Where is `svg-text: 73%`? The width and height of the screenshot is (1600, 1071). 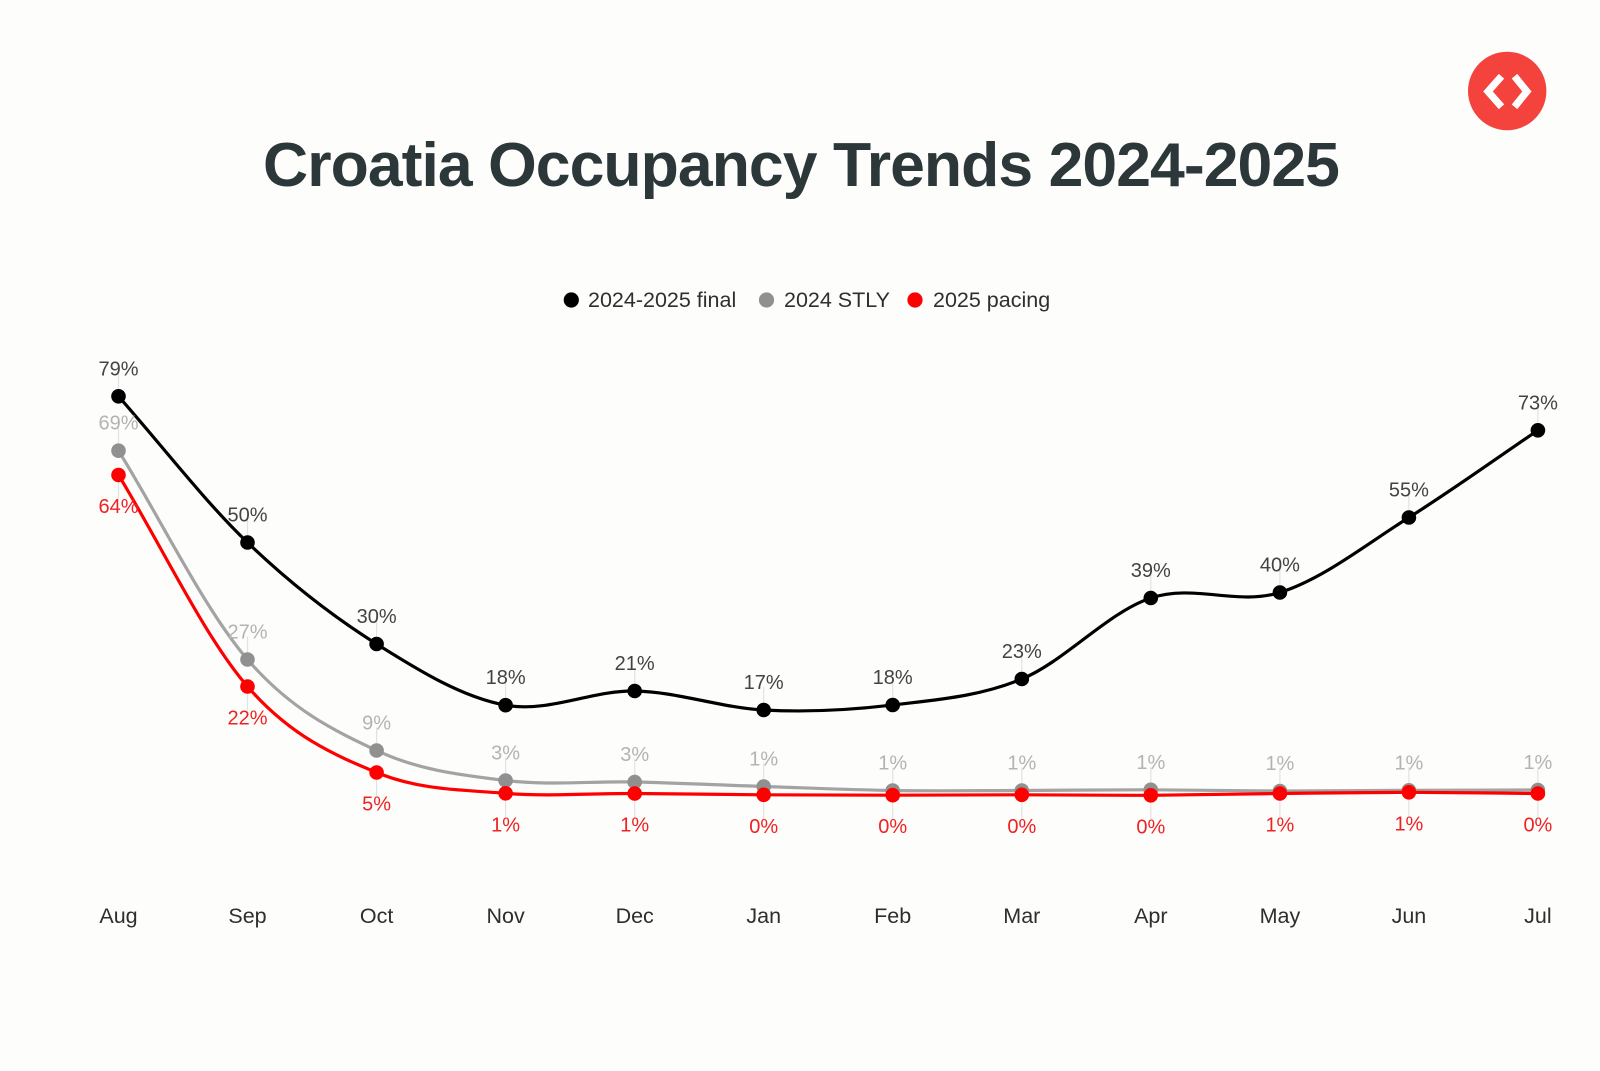
svg-text: 73% is located at coordinates (1538, 403).